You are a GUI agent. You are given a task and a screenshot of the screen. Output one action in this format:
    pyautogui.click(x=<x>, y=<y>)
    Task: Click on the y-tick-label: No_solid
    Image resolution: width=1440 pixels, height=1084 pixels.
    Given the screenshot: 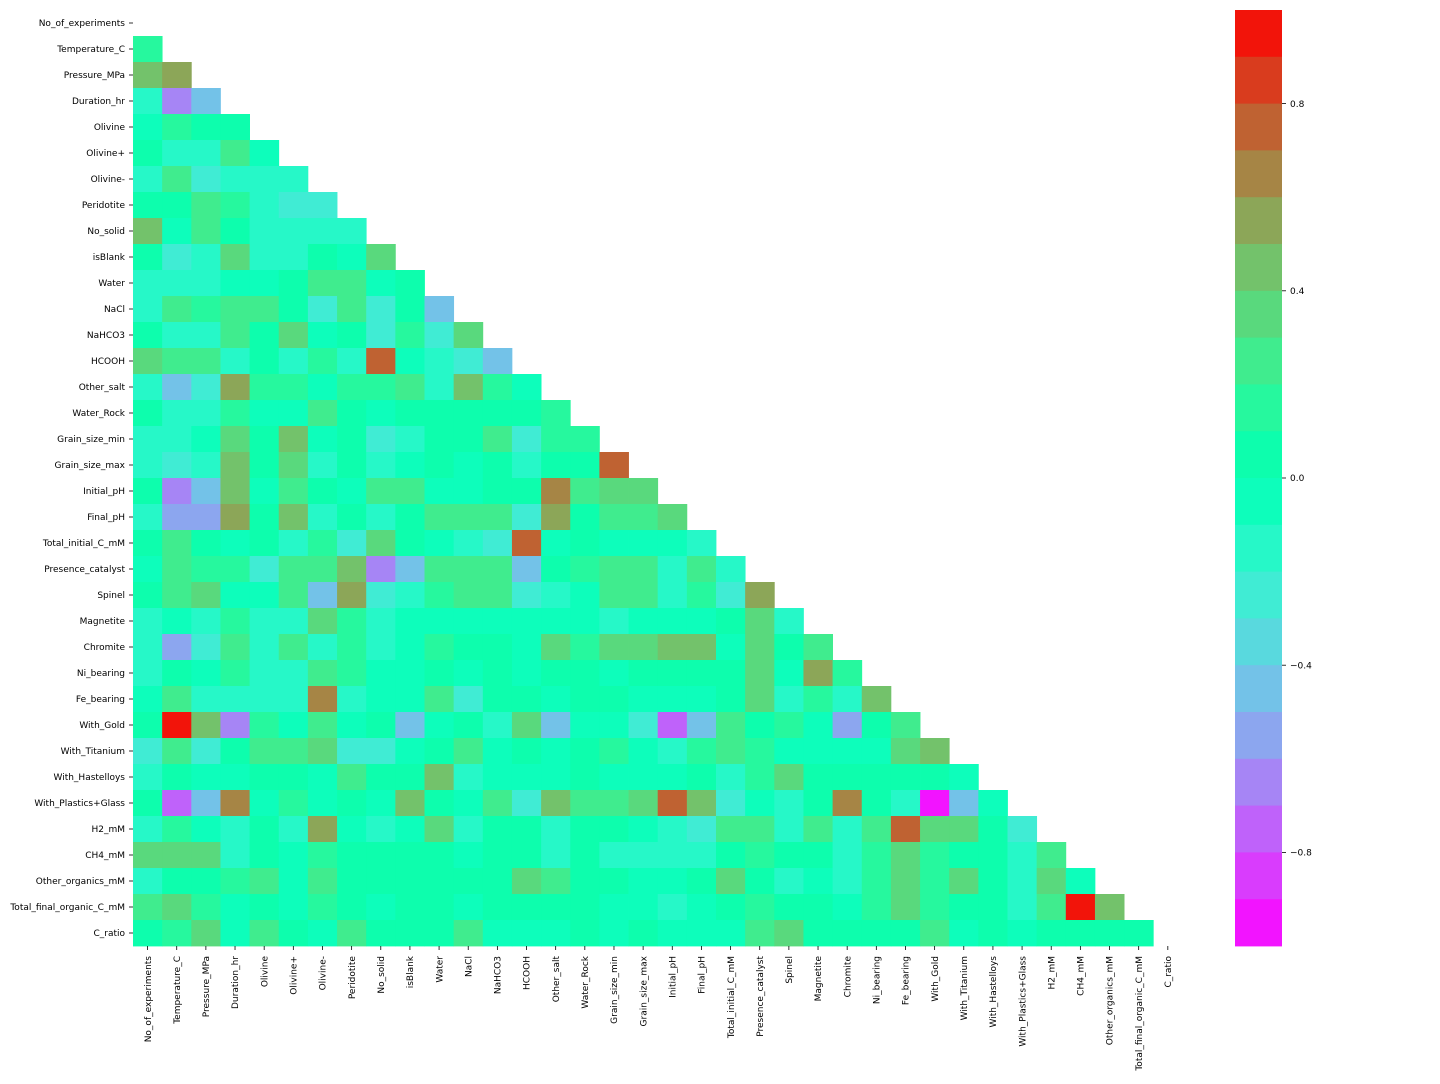 What is the action you would take?
    pyautogui.click(x=106, y=232)
    